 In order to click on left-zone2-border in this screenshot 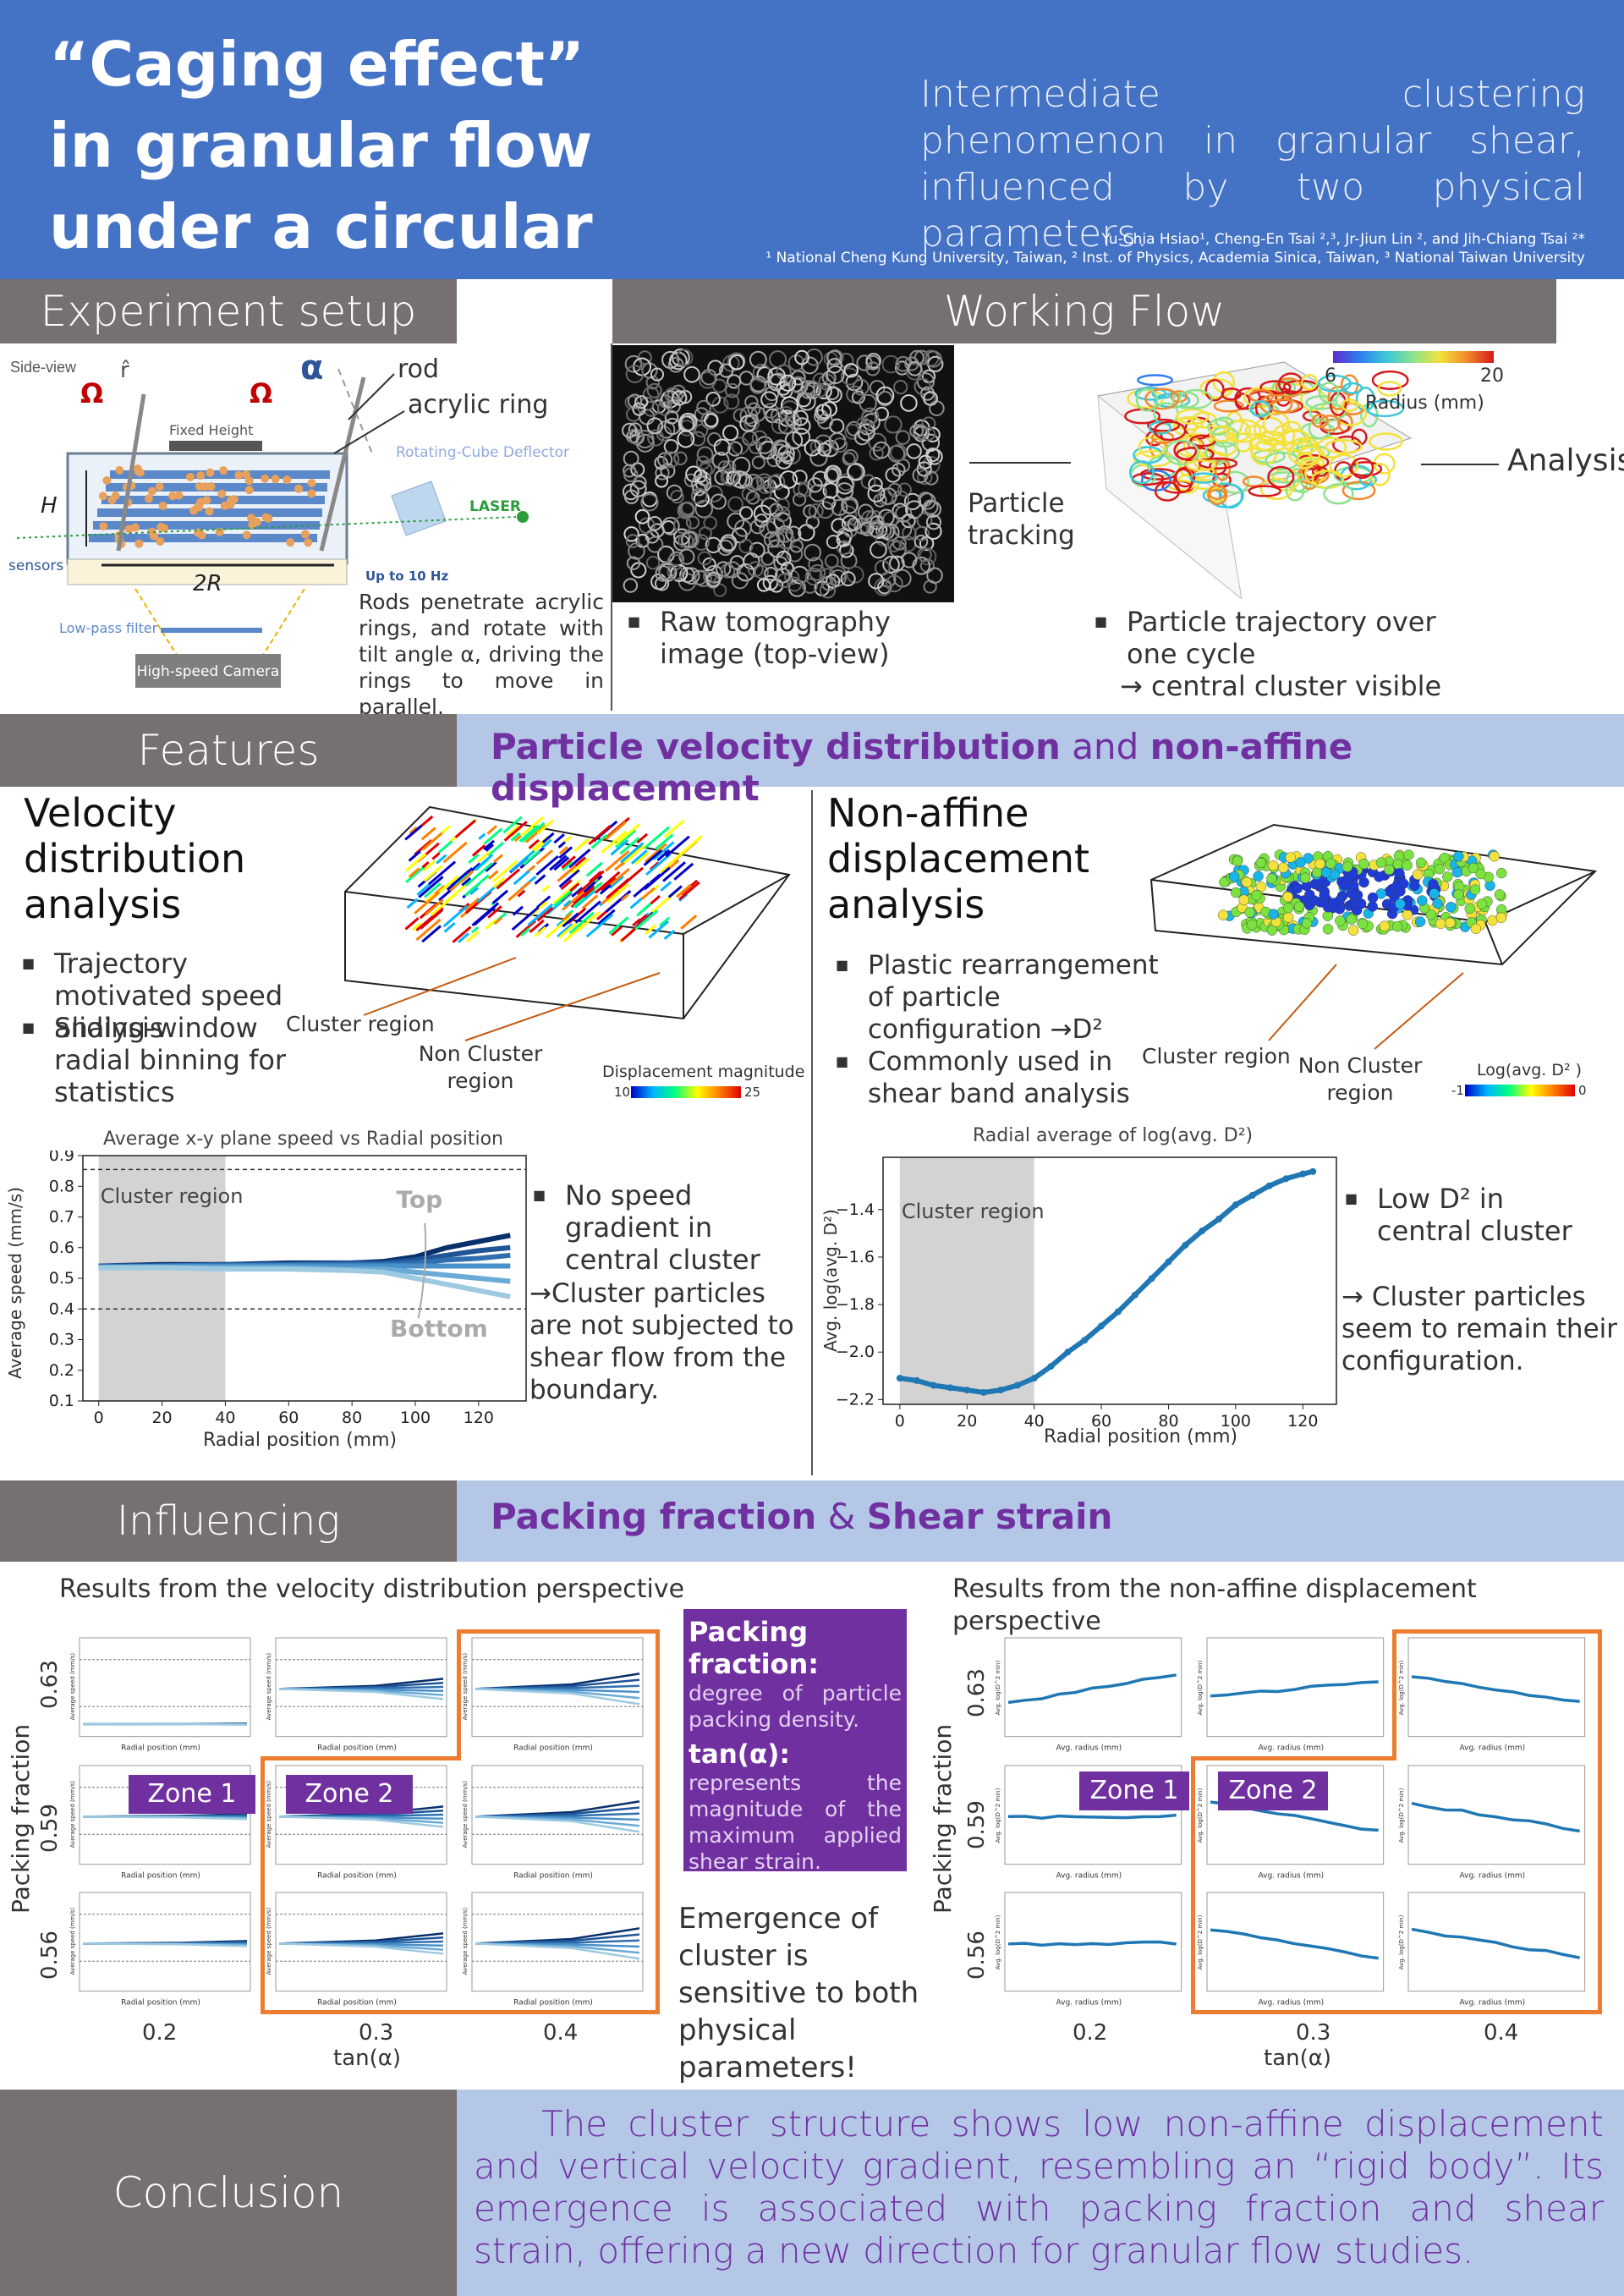, I will do `click(461, 1885)`.